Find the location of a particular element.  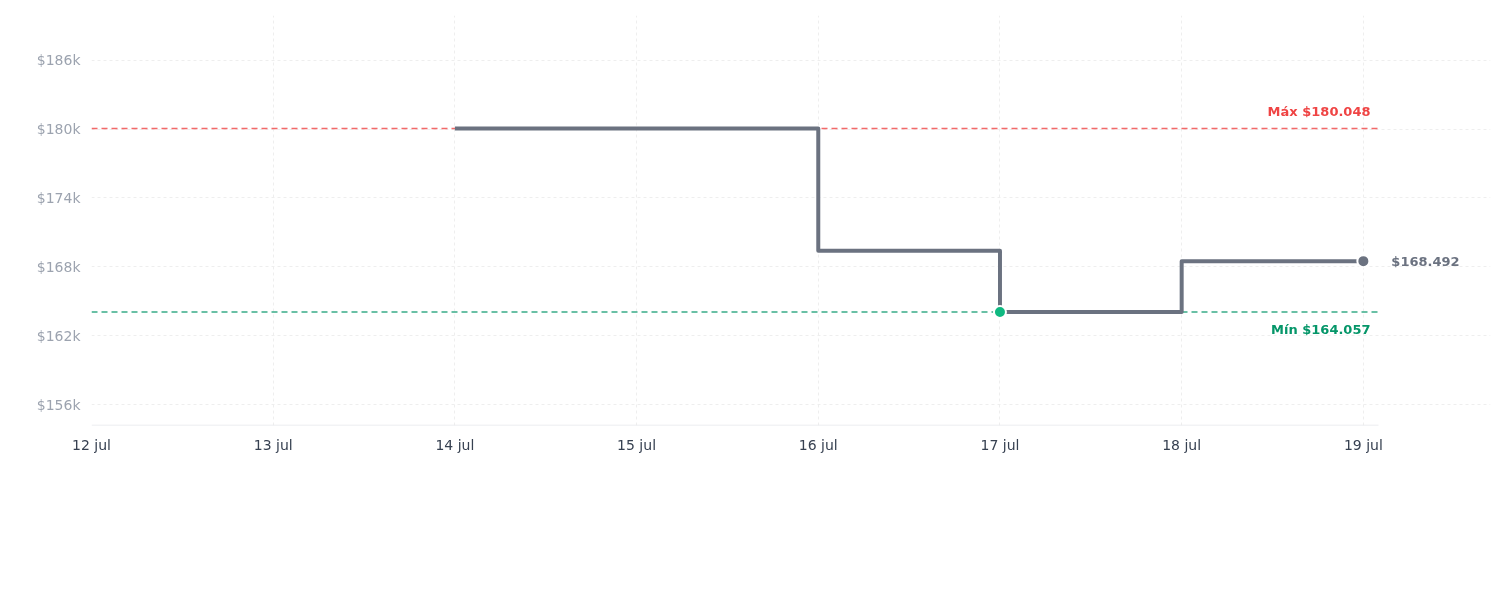

y-tick-label: $174k is located at coordinates (59, 197).